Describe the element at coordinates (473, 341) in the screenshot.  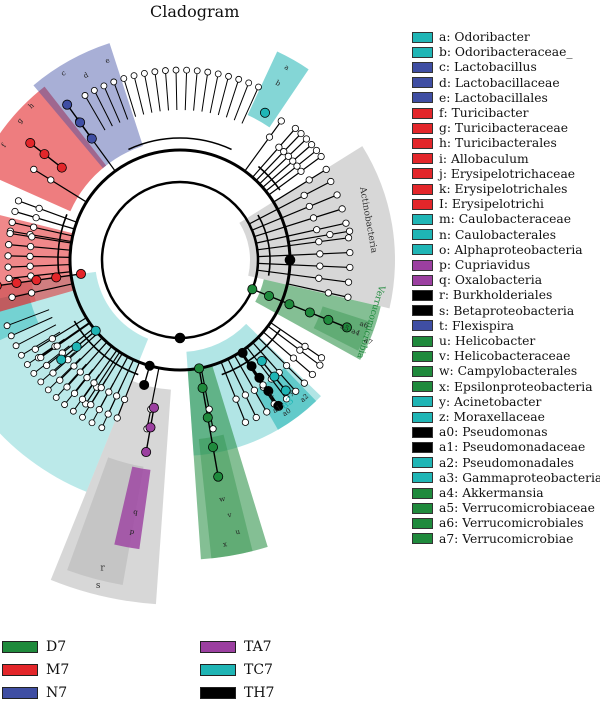
I see `taxa-legend-item-u: u: Helicobacter` at that location.